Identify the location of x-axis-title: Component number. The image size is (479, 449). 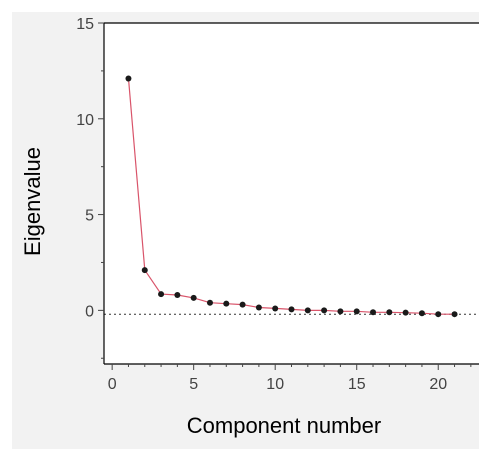
(284, 425).